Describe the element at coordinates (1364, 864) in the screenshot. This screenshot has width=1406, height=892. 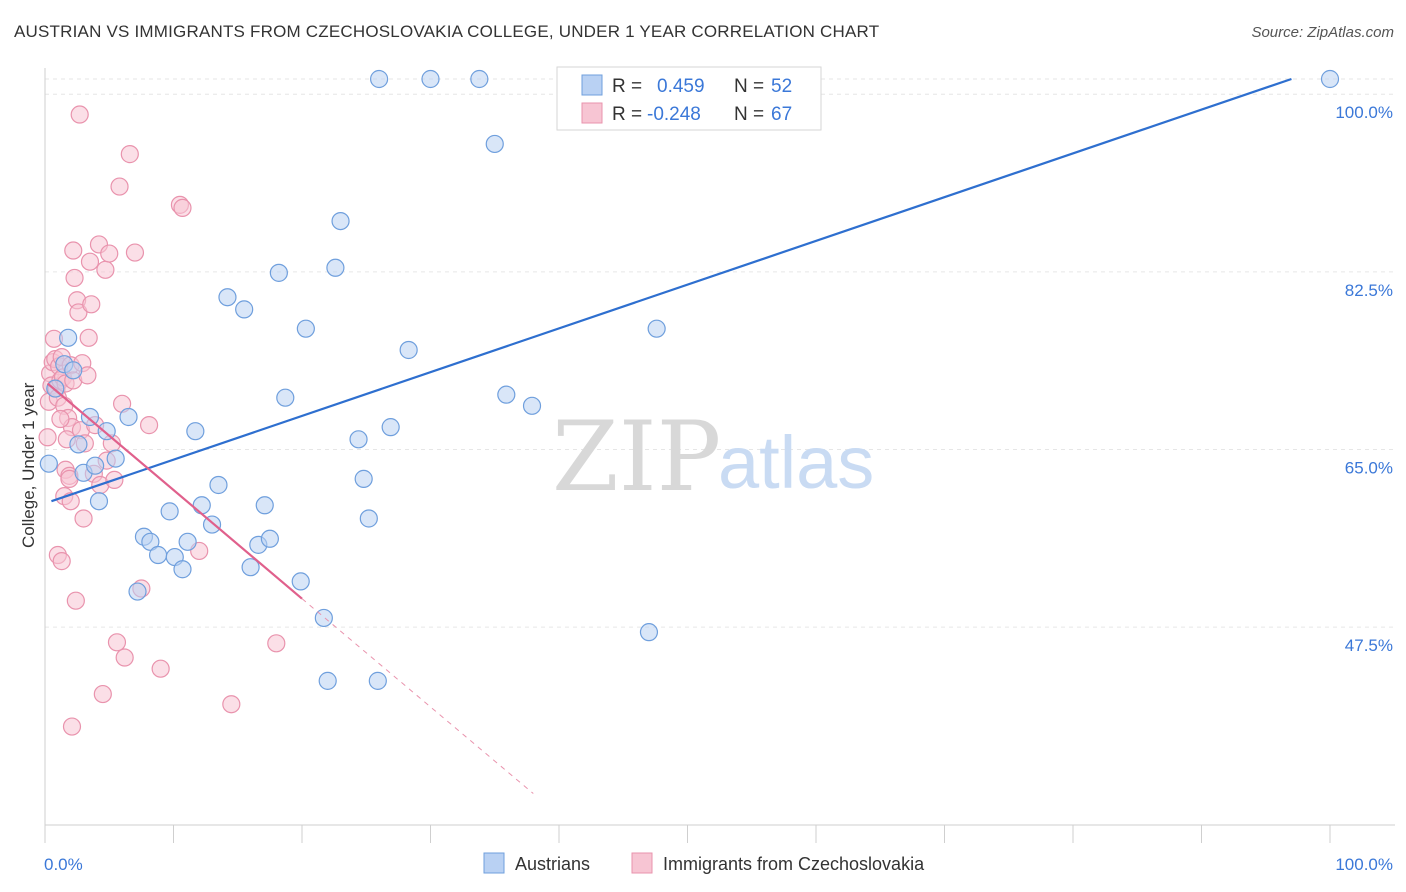
I see `x-tick-label-1: 100.0%` at that location.